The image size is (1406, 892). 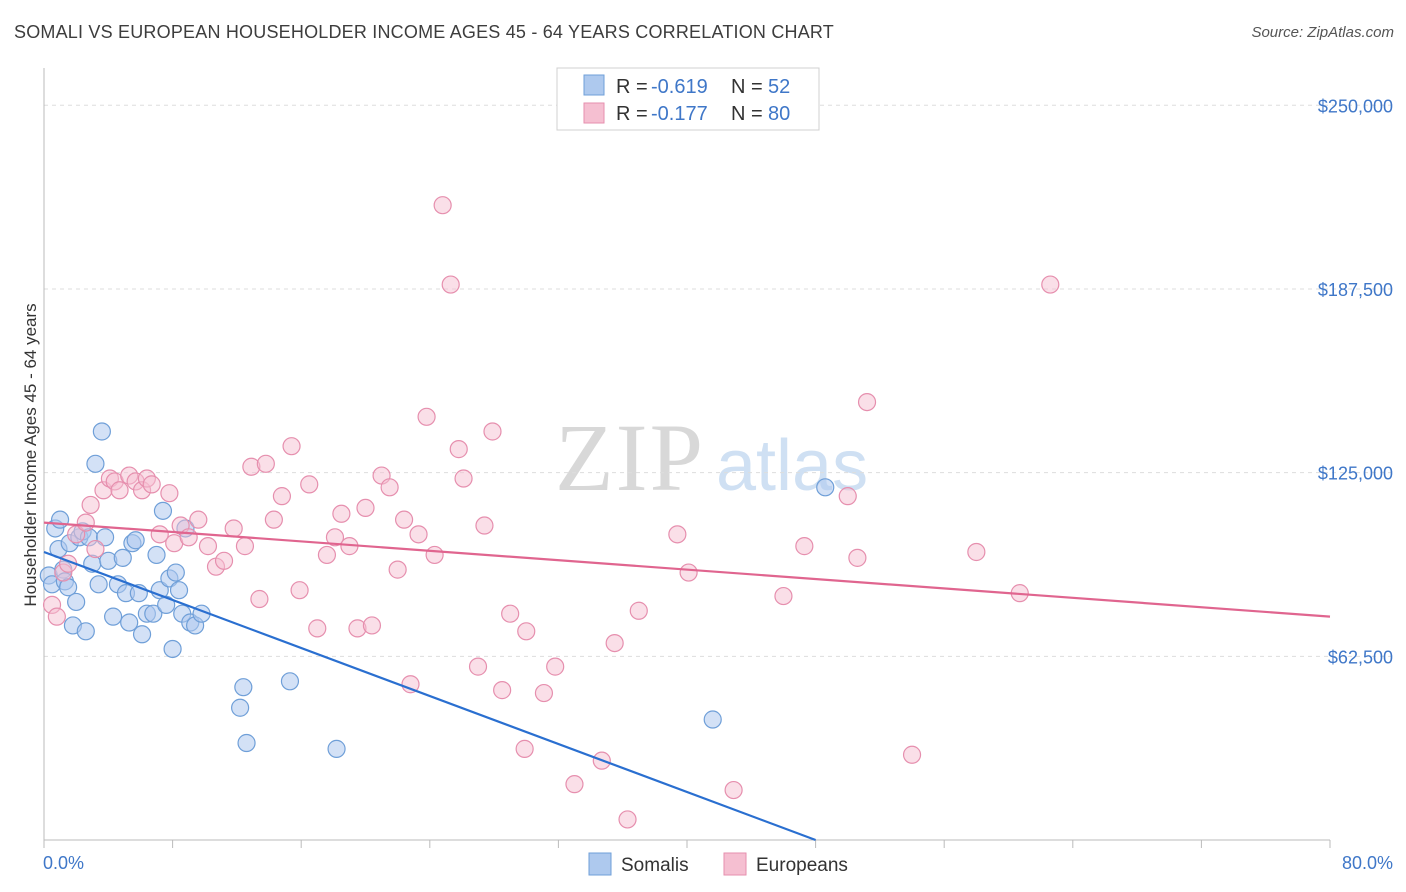 I want to click on legend-n-label-somalis: N =, so click(x=747, y=87).